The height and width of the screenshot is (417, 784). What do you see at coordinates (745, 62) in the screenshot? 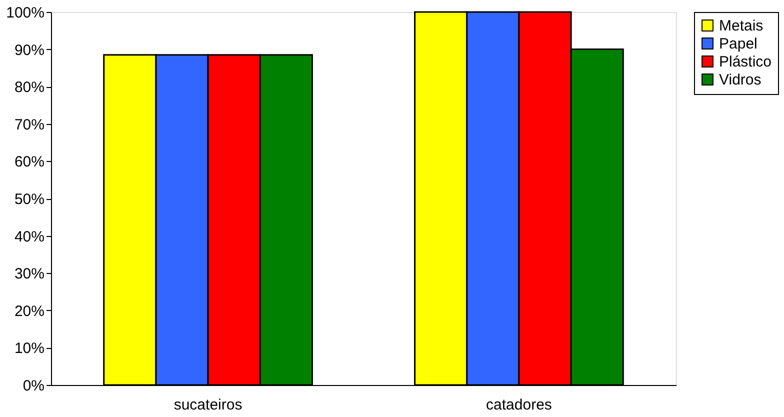
I see `legend-label: Plástico` at bounding box center [745, 62].